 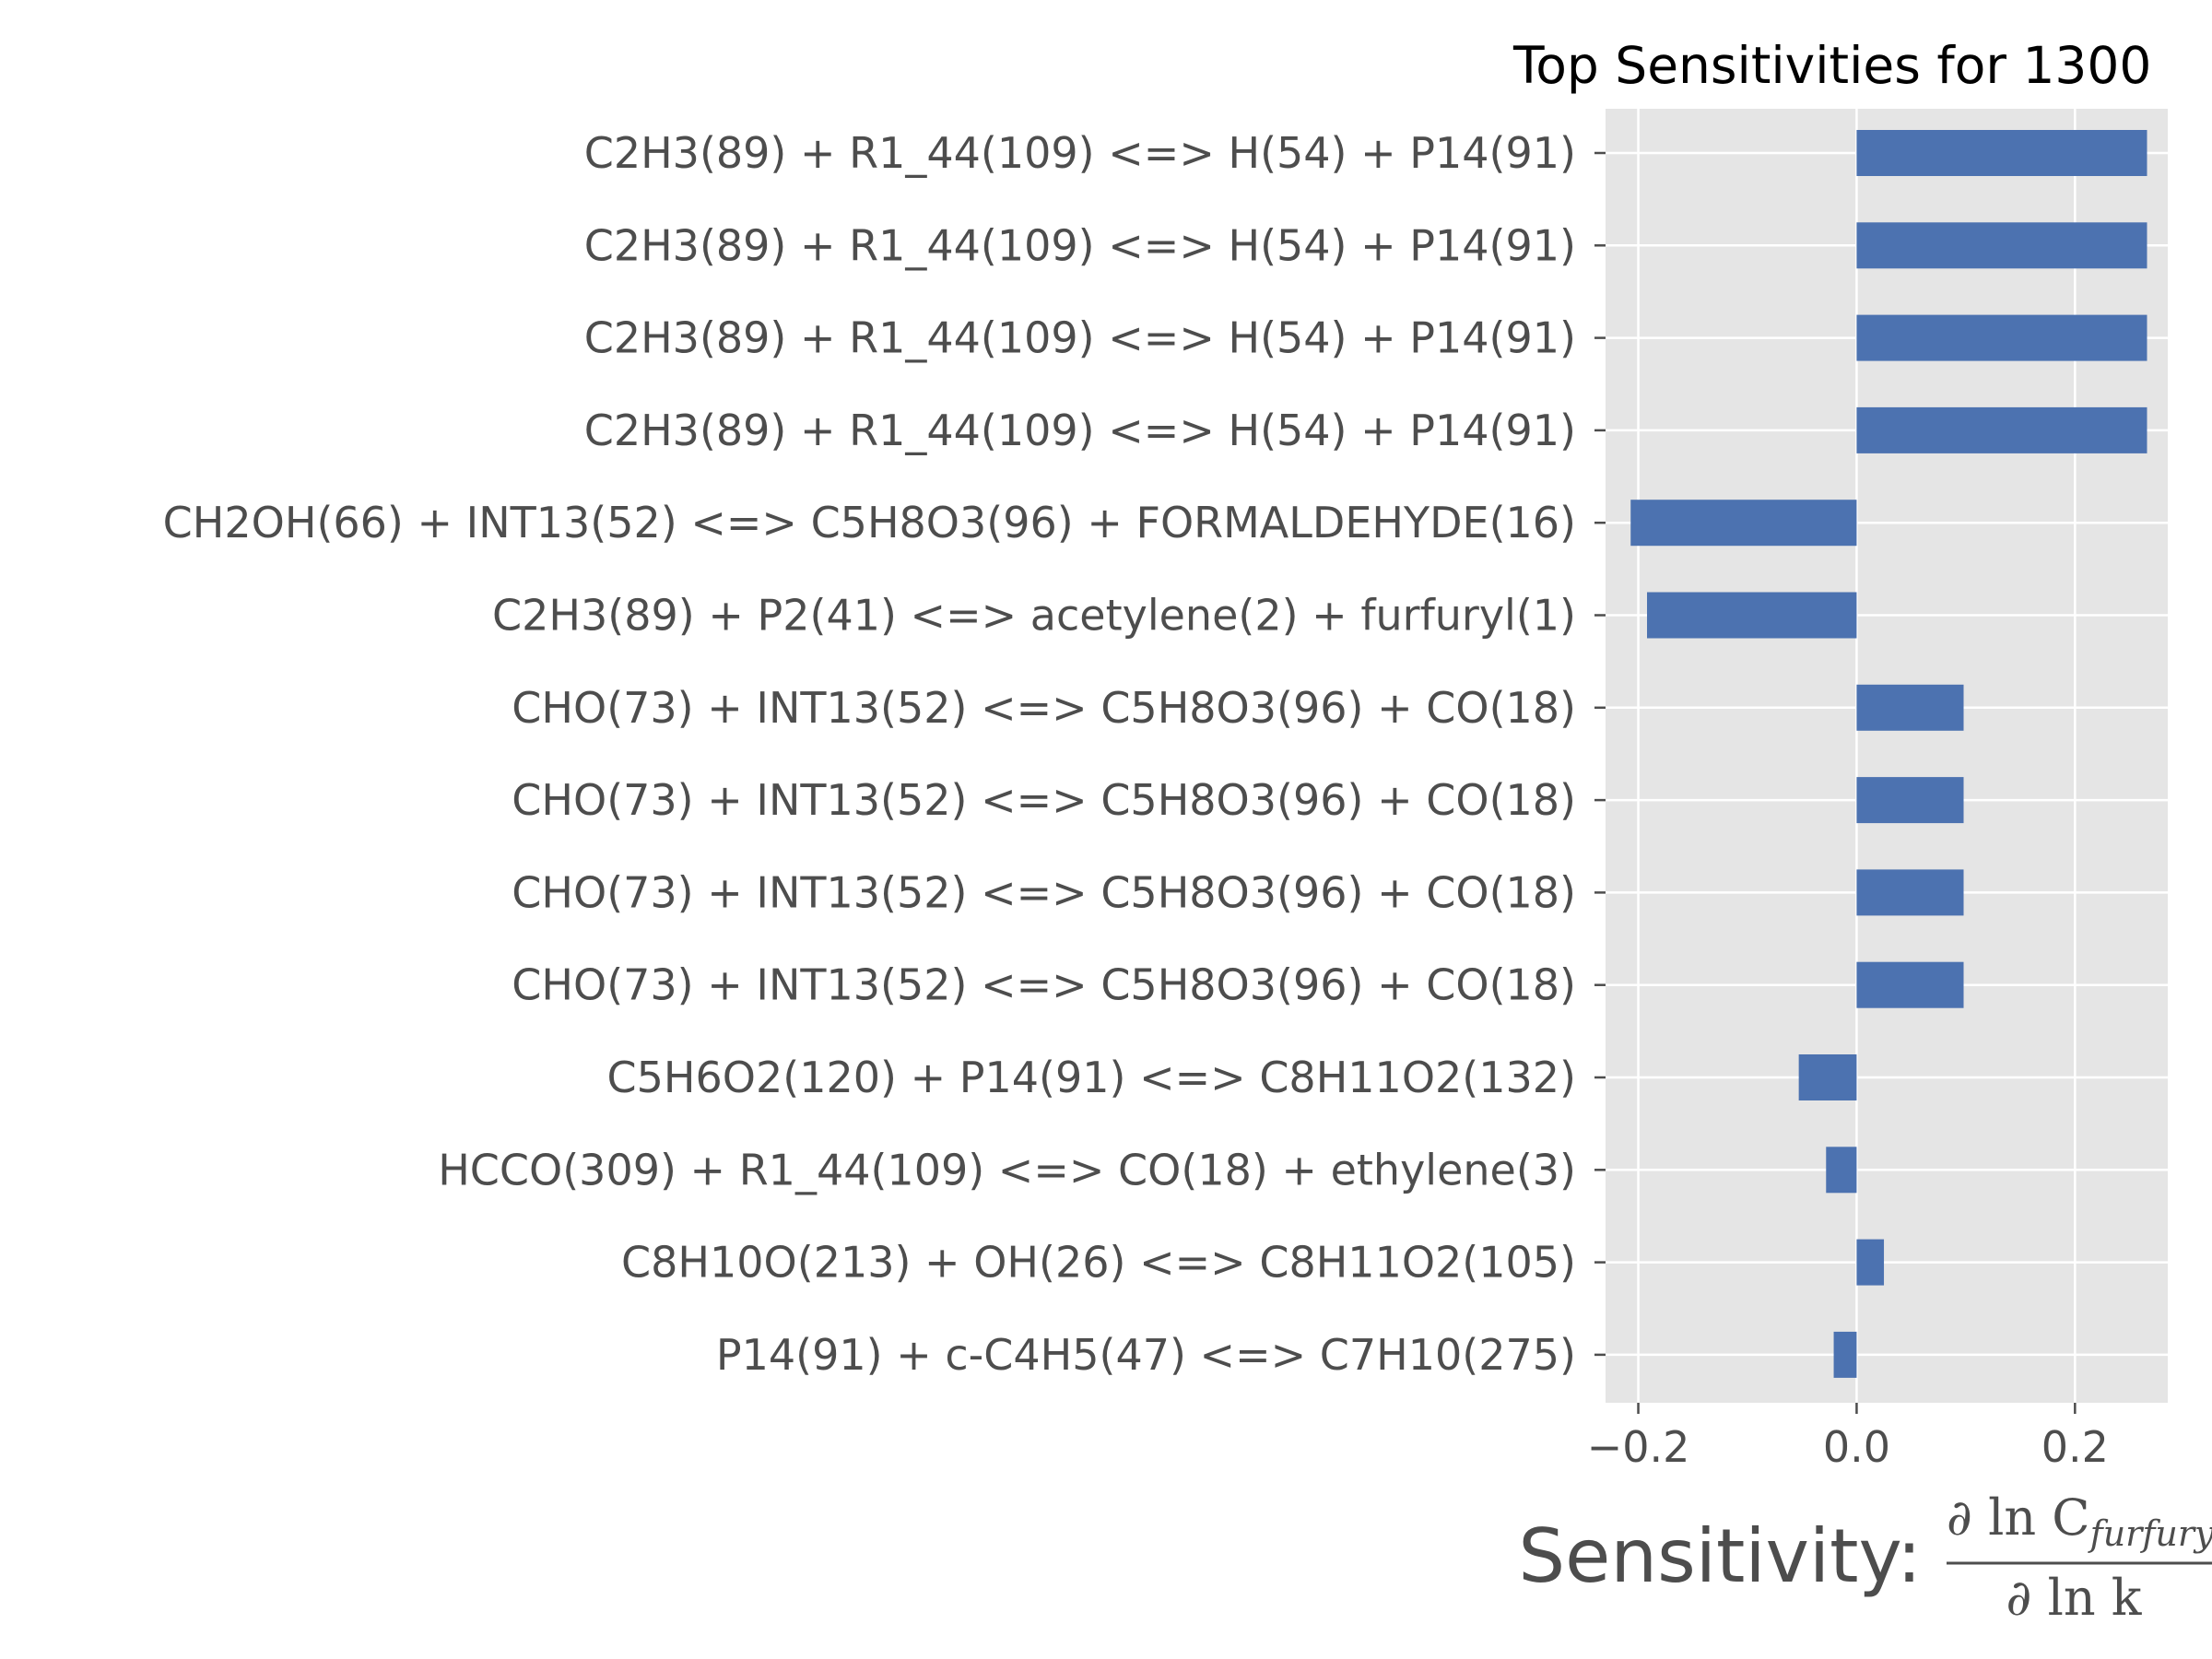 I want to click on x-axis-label: Sensitivity: ∂ ln Cfurfury ∂ ln k, so click(x=1865, y=1557).